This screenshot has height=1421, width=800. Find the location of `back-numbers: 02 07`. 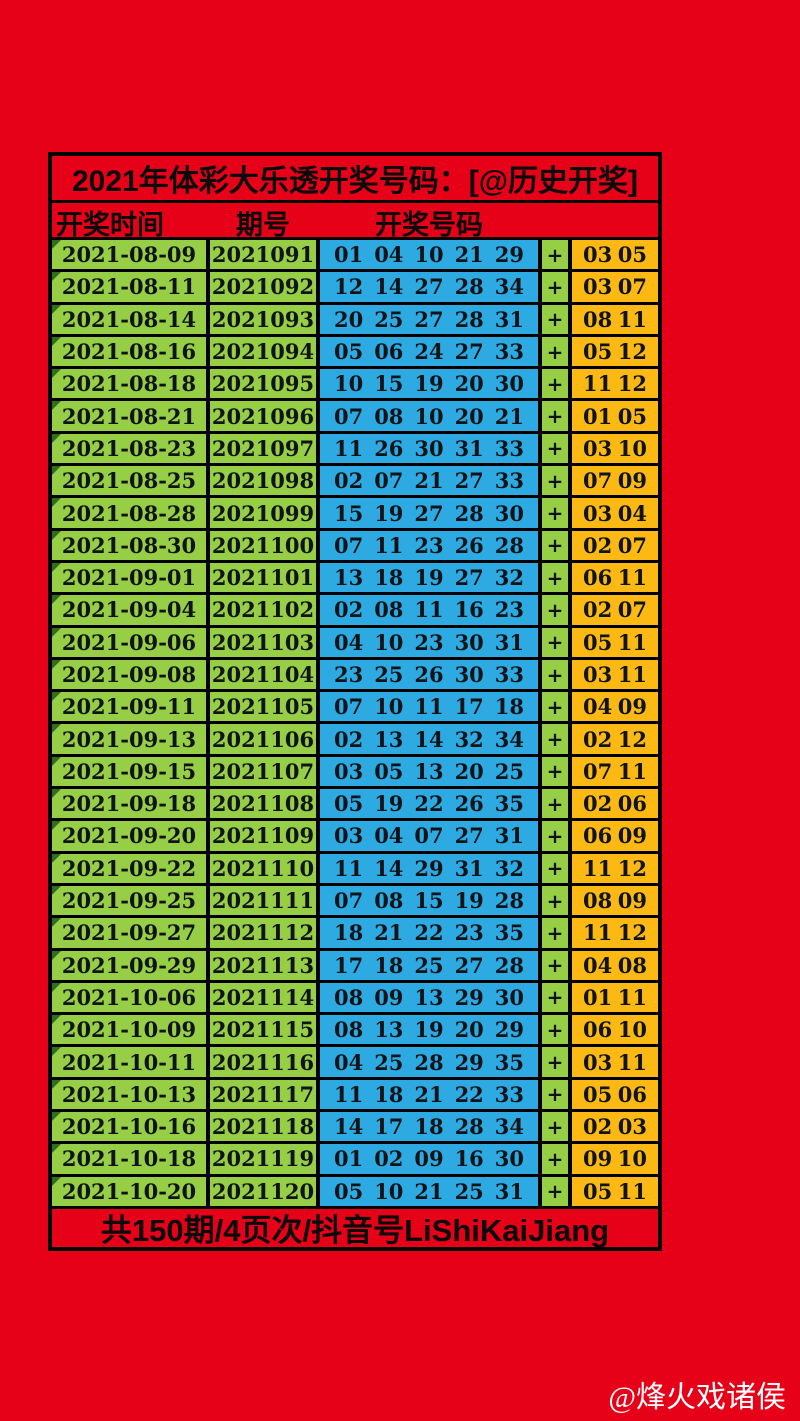

back-numbers: 02 07 is located at coordinates (615, 610).